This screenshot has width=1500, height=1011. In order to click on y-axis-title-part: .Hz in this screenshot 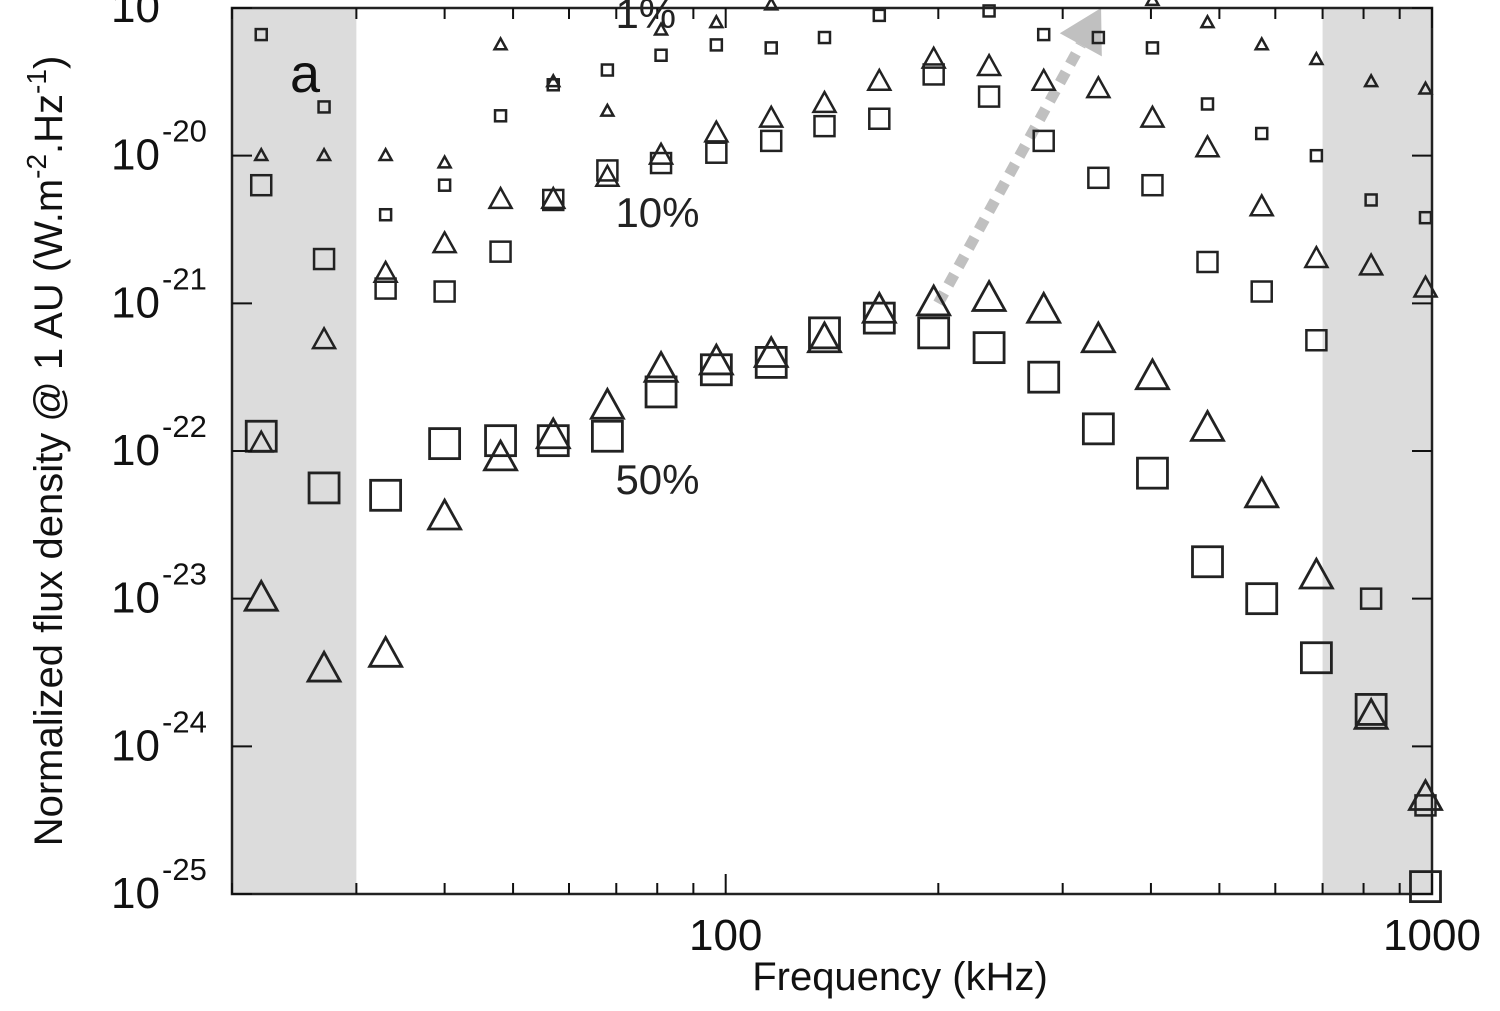, I will do `click(49, 124)`.